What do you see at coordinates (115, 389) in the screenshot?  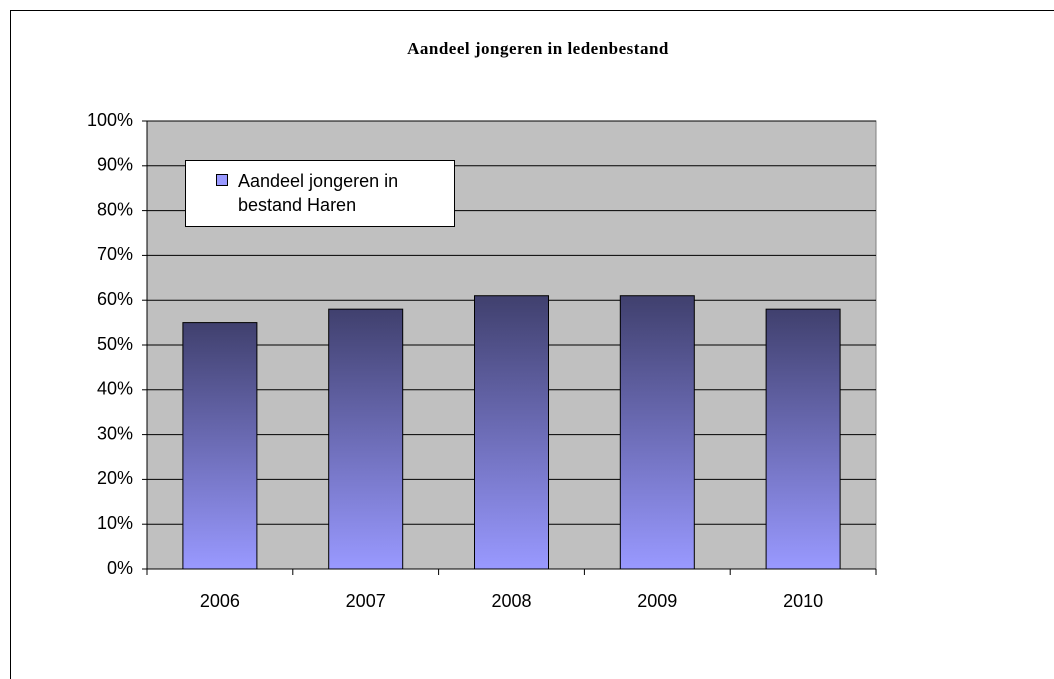 I see `y-tick-label: 40%` at bounding box center [115, 389].